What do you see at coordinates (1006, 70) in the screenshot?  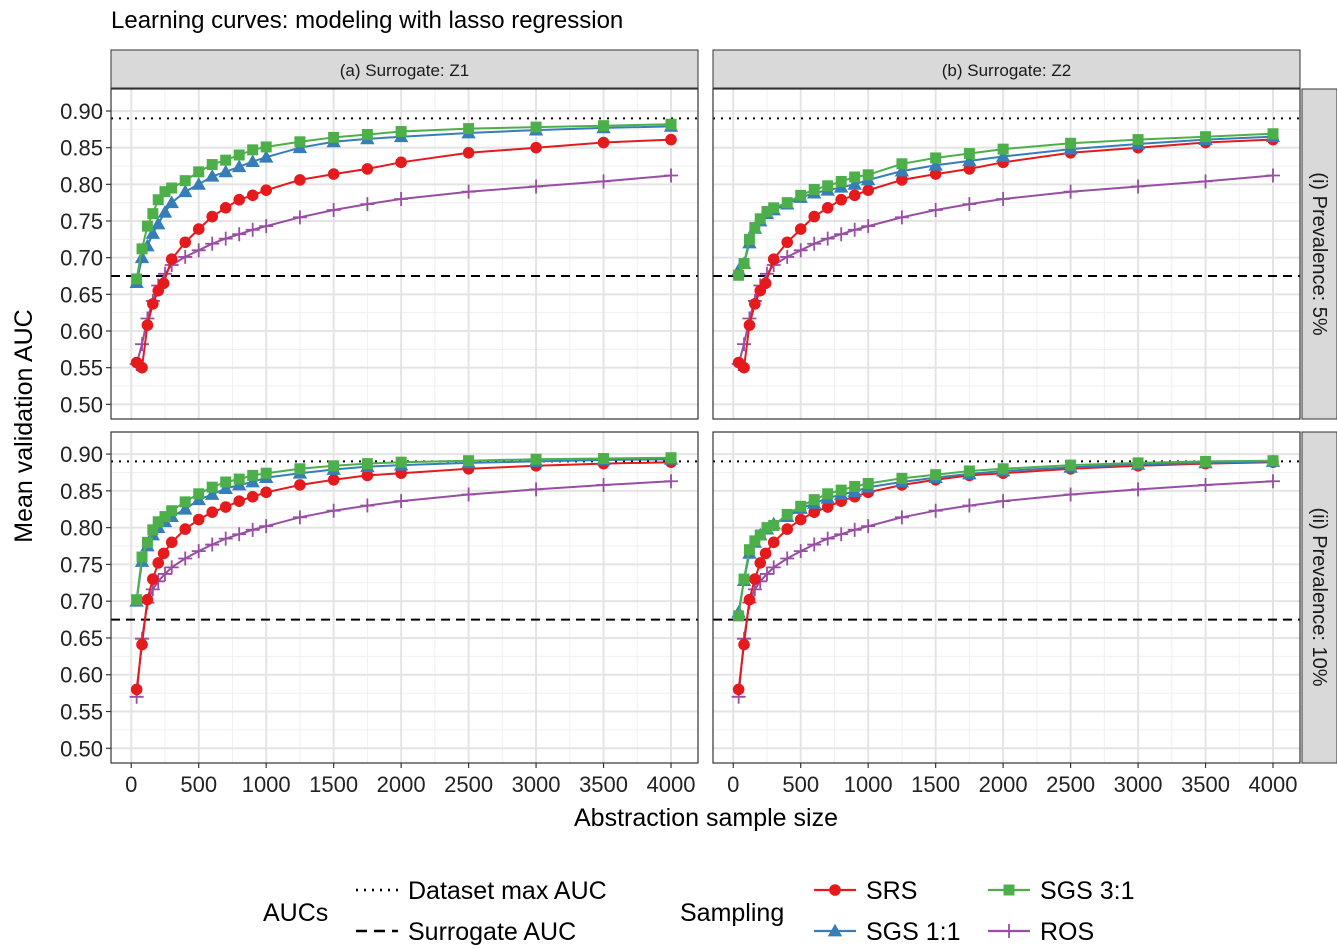 I see `col-strip-b-label: (b) Surrogate: Z2` at bounding box center [1006, 70].